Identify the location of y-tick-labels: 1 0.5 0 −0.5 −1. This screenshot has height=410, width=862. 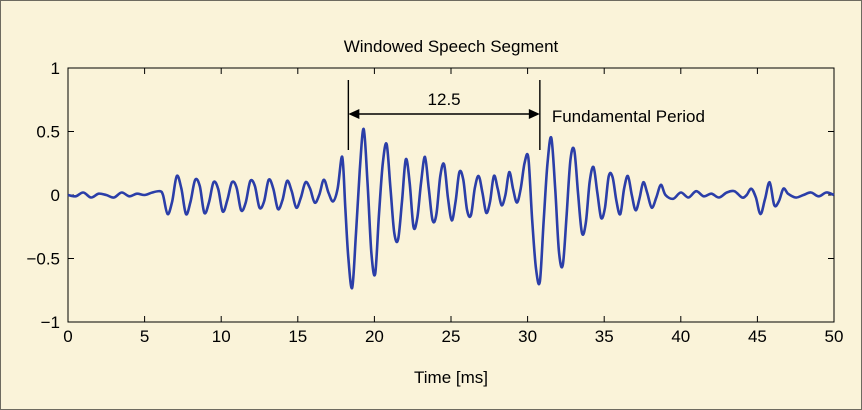
(43, 195).